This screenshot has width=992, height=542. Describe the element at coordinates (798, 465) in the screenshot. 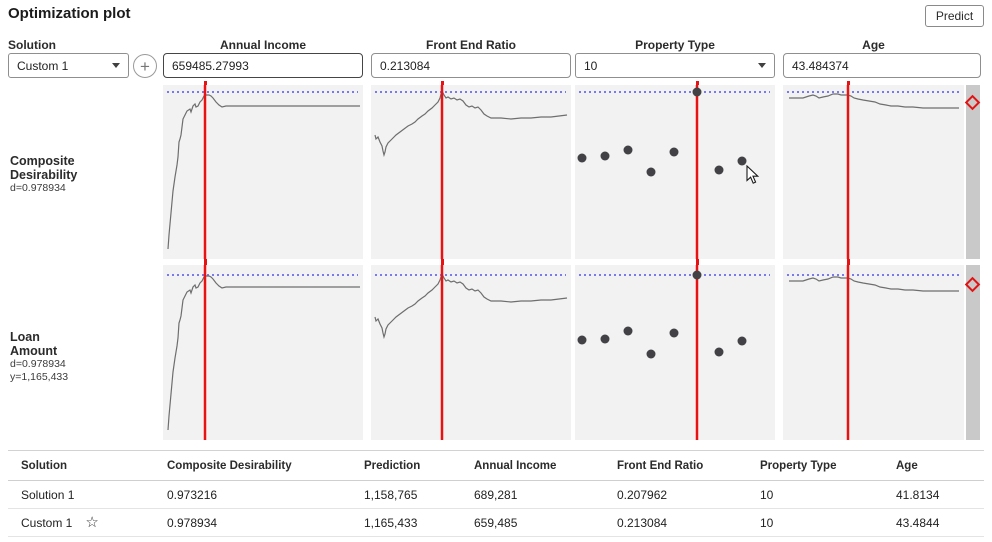

I see `col-header-property-type: Property Type` at that location.